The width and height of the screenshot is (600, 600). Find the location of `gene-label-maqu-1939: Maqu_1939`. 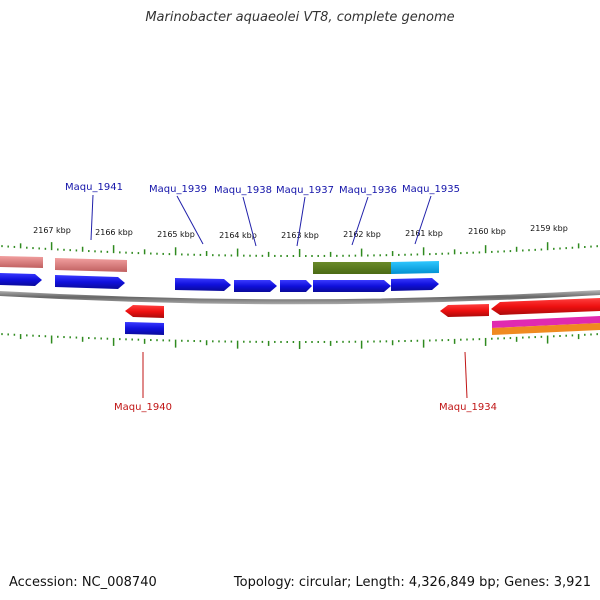

gene-label-maqu-1939: Maqu_1939 is located at coordinates (178, 189).